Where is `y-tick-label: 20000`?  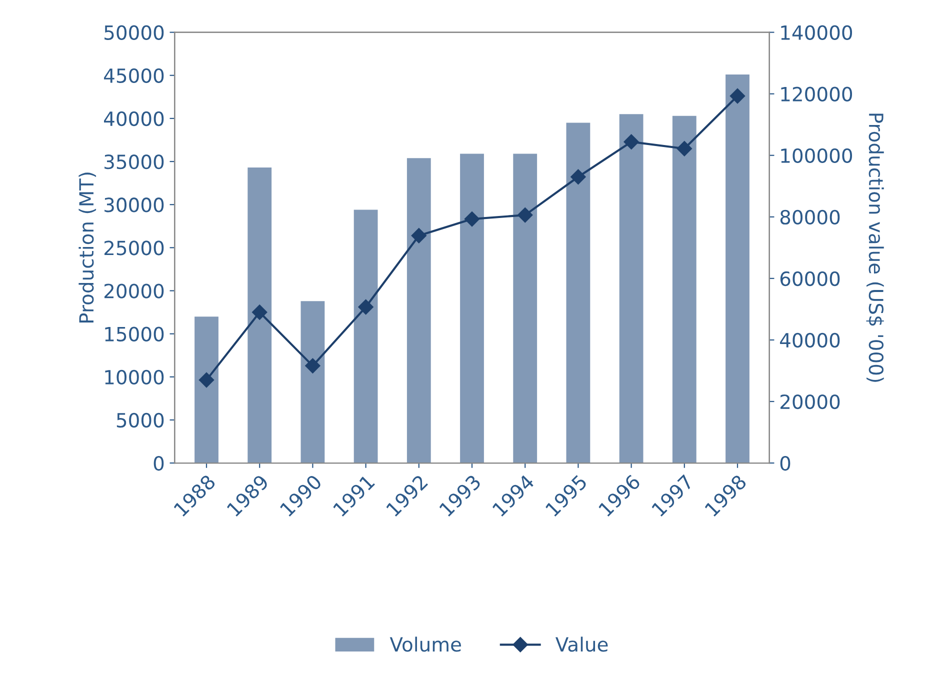 y-tick-label: 20000 is located at coordinates (134, 291).